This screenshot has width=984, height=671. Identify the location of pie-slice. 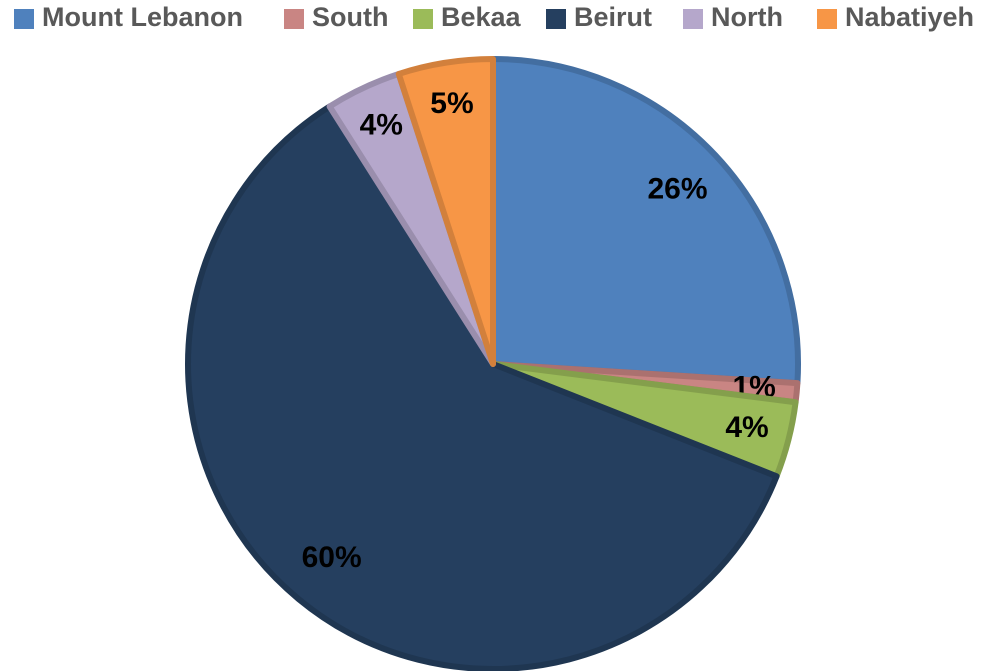
(445, 211).